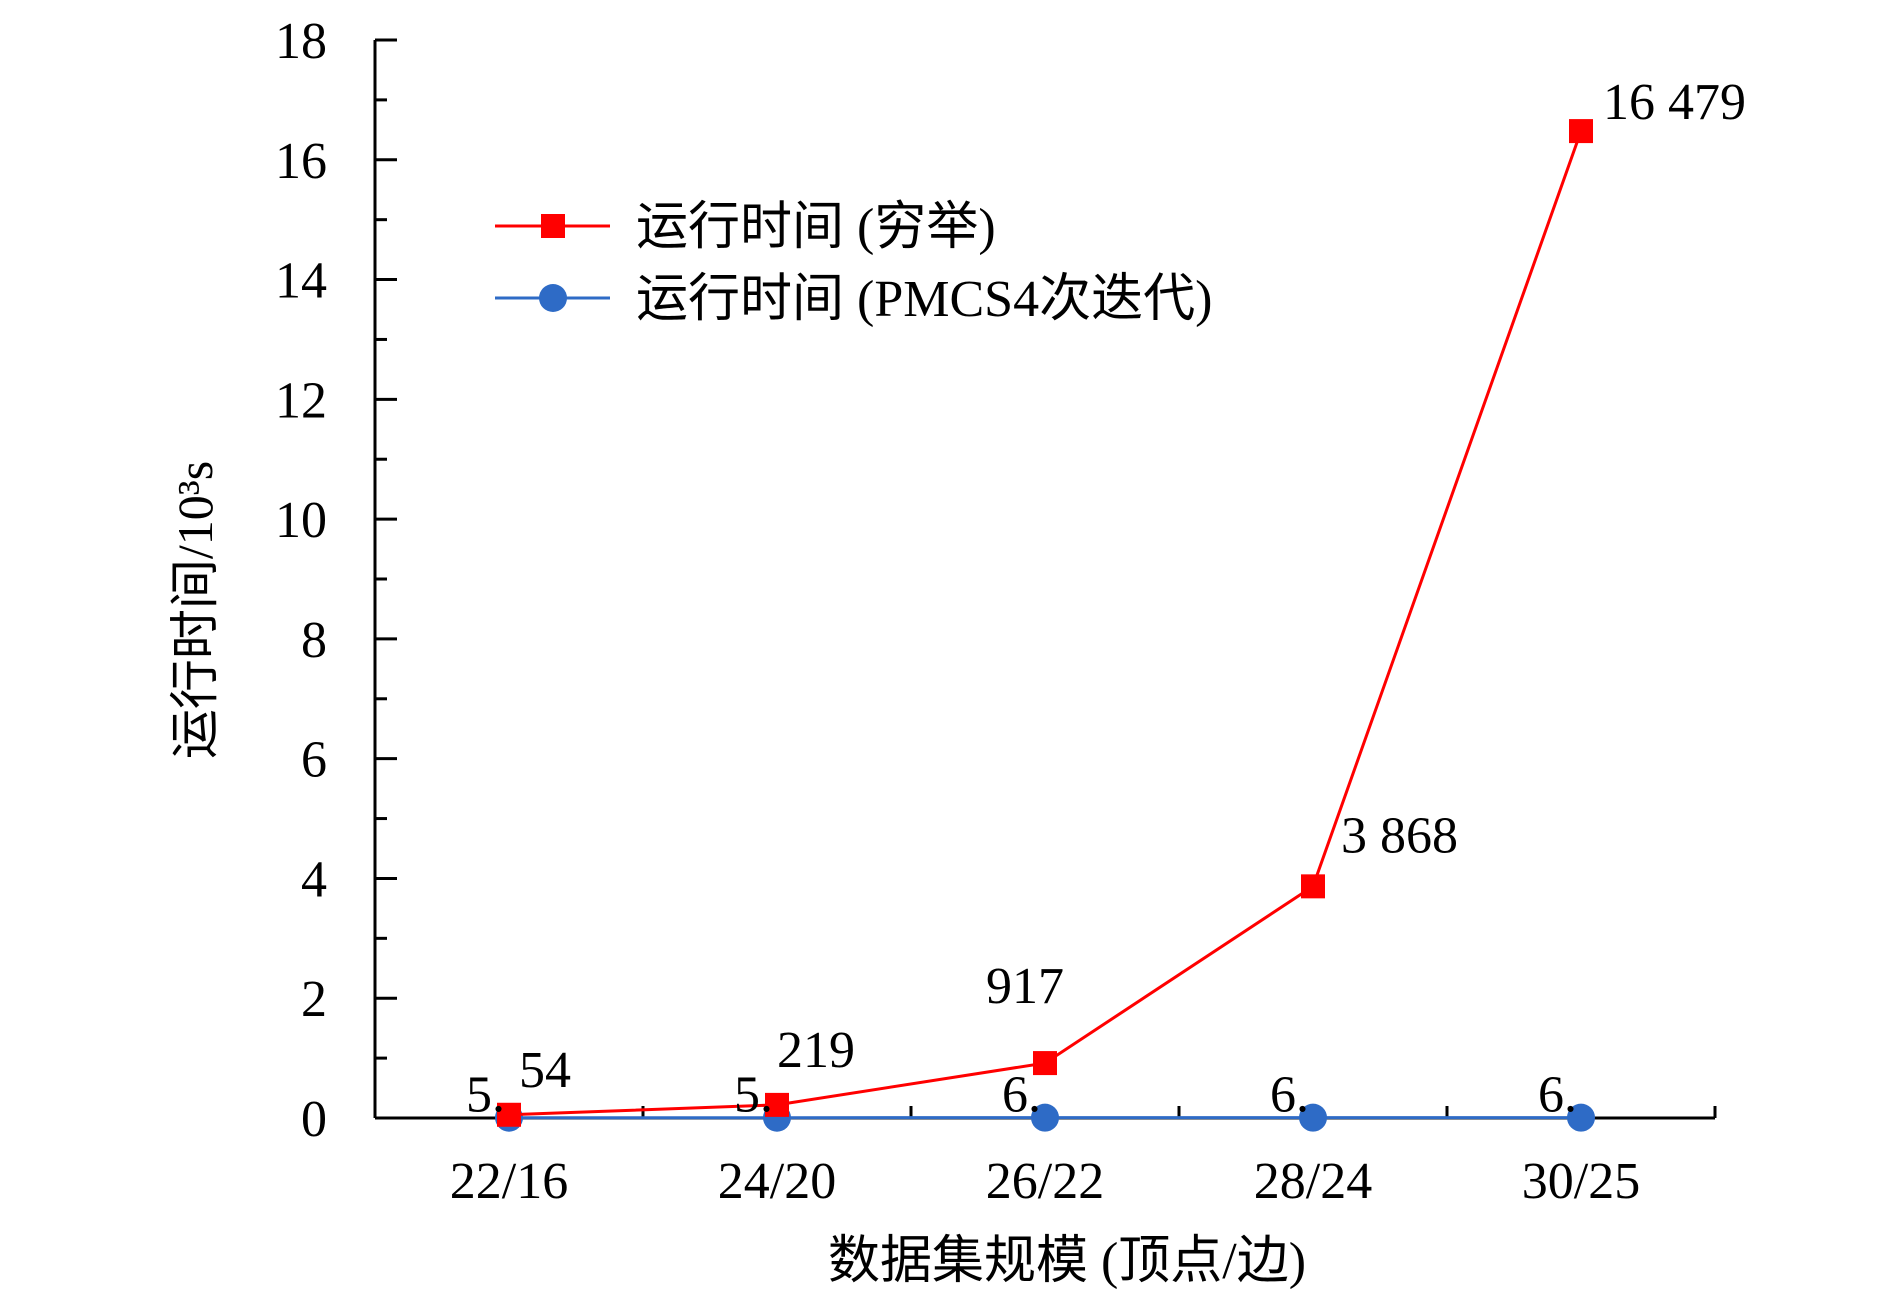  What do you see at coordinates (314, 1119) in the screenshot?
I see `y-tick-label: 0` at bounding box center [314, 1119].